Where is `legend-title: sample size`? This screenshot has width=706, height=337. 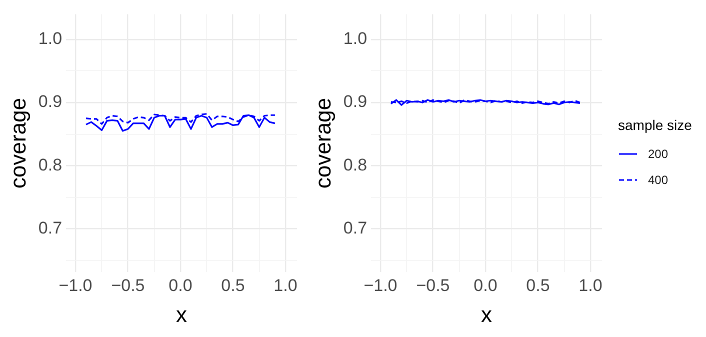
legend-title: sample size is located at coordinates (655, 125).